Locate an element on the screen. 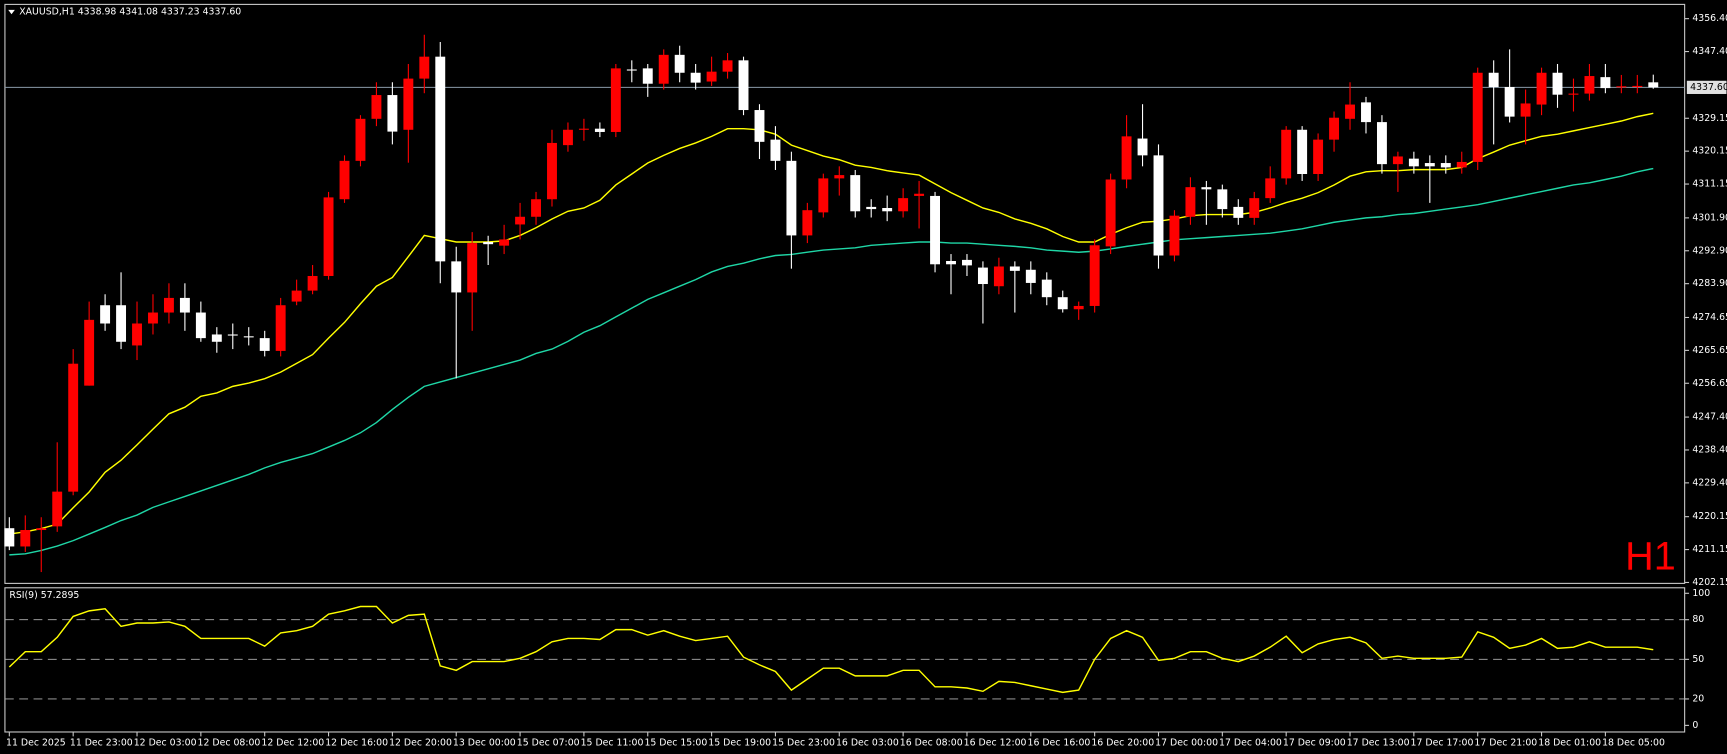 This screenshot has height=754, width=1727. x-tick-label: 12 Dec 16:00 is located at coordinates (356, 742).